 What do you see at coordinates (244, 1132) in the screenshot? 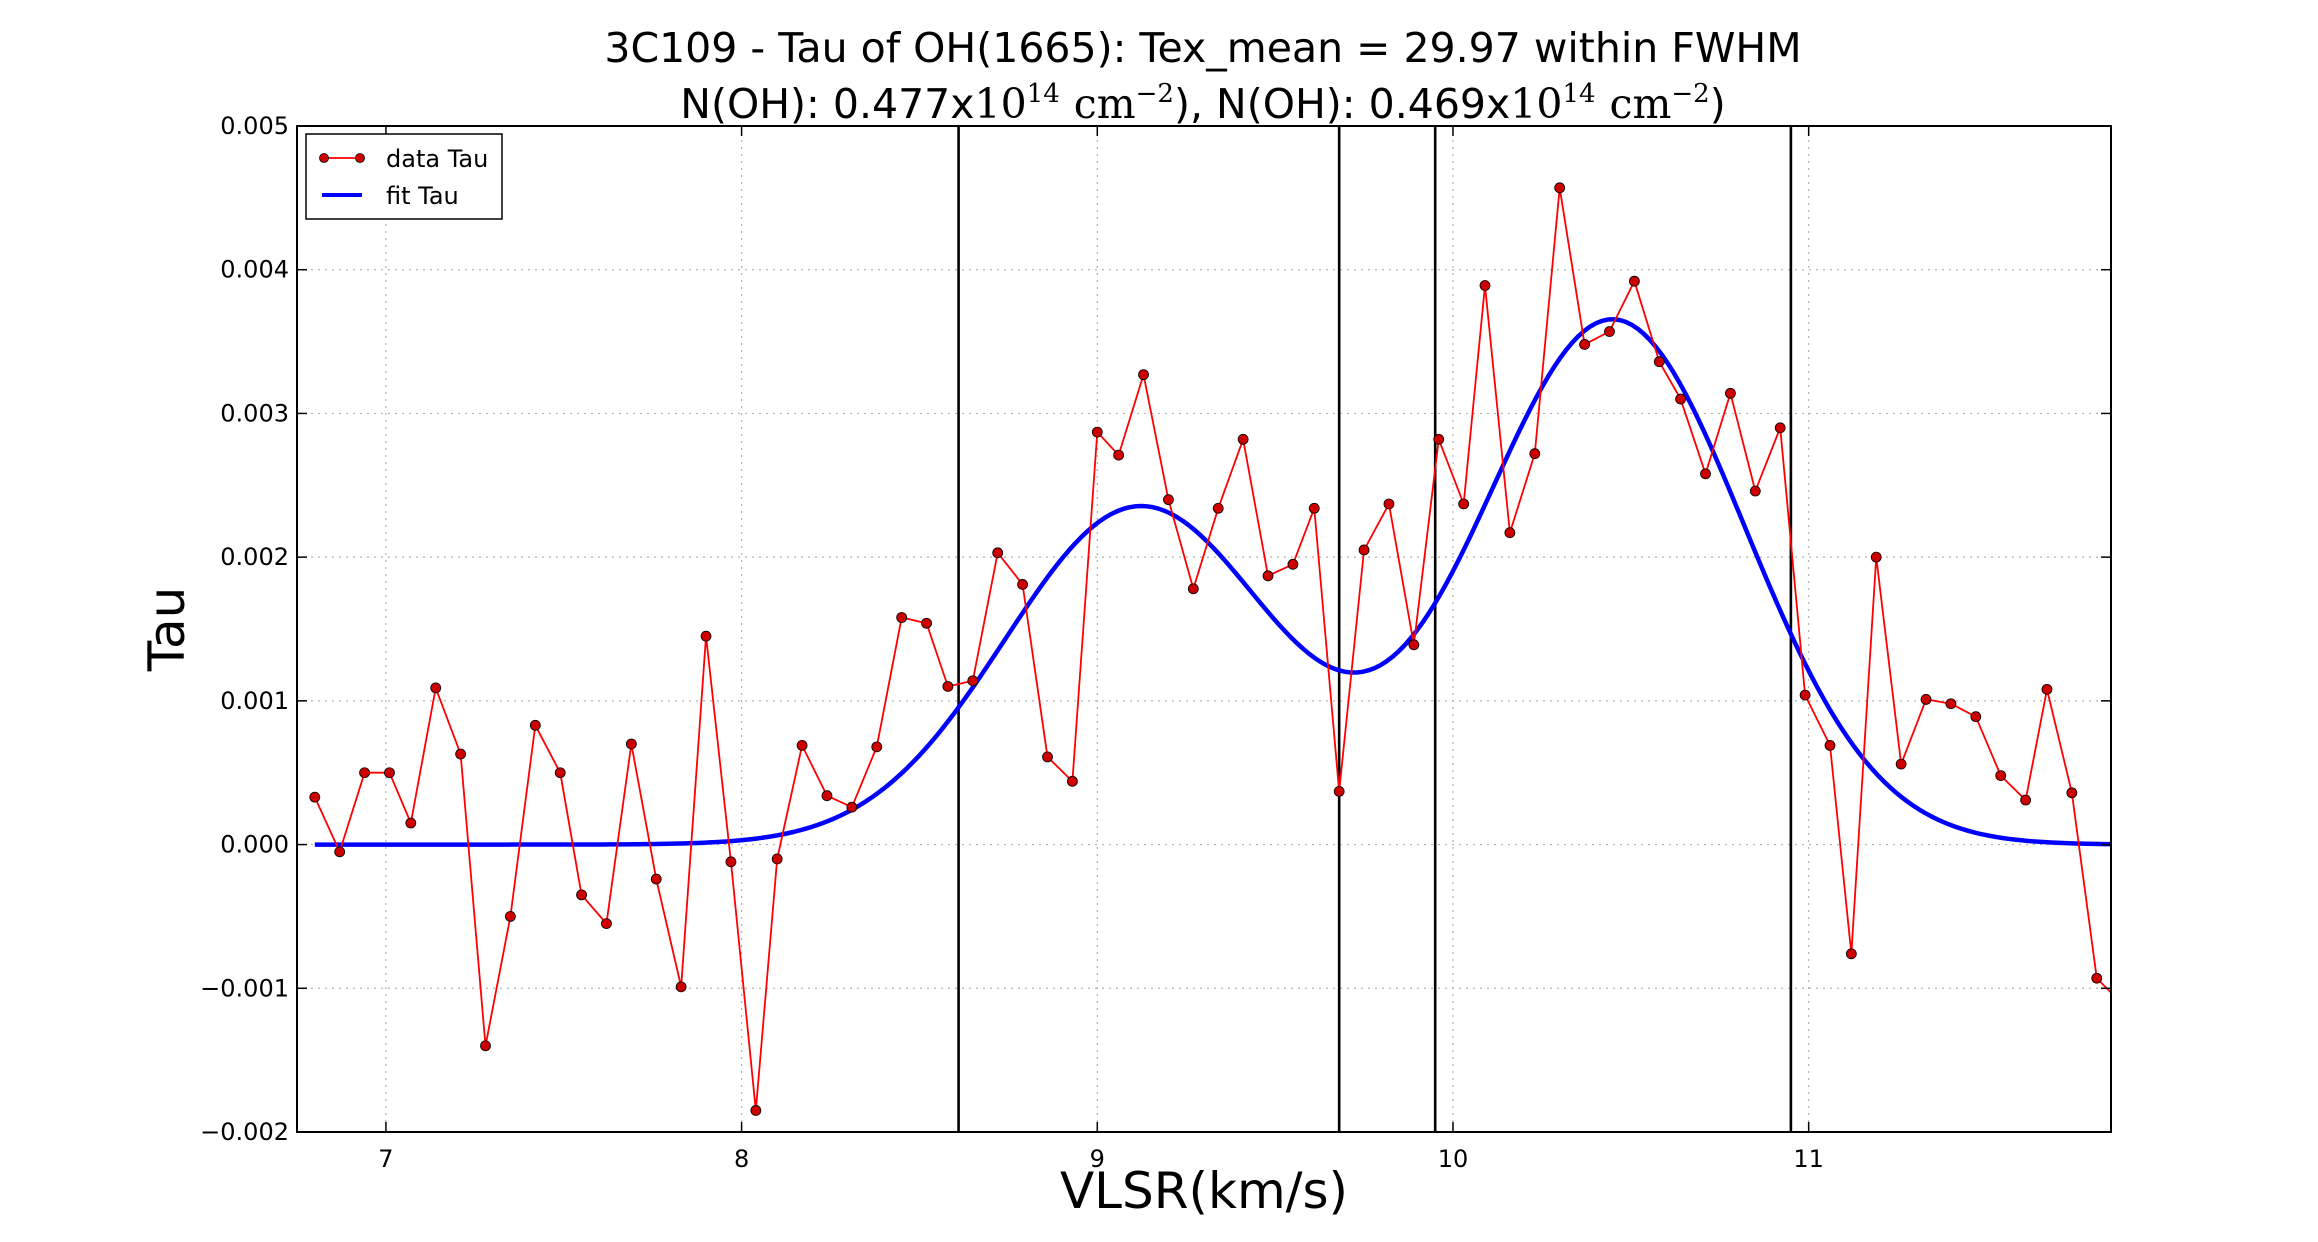
I see `y-tick-label: −0.002` at bounding box center [244, 1132].